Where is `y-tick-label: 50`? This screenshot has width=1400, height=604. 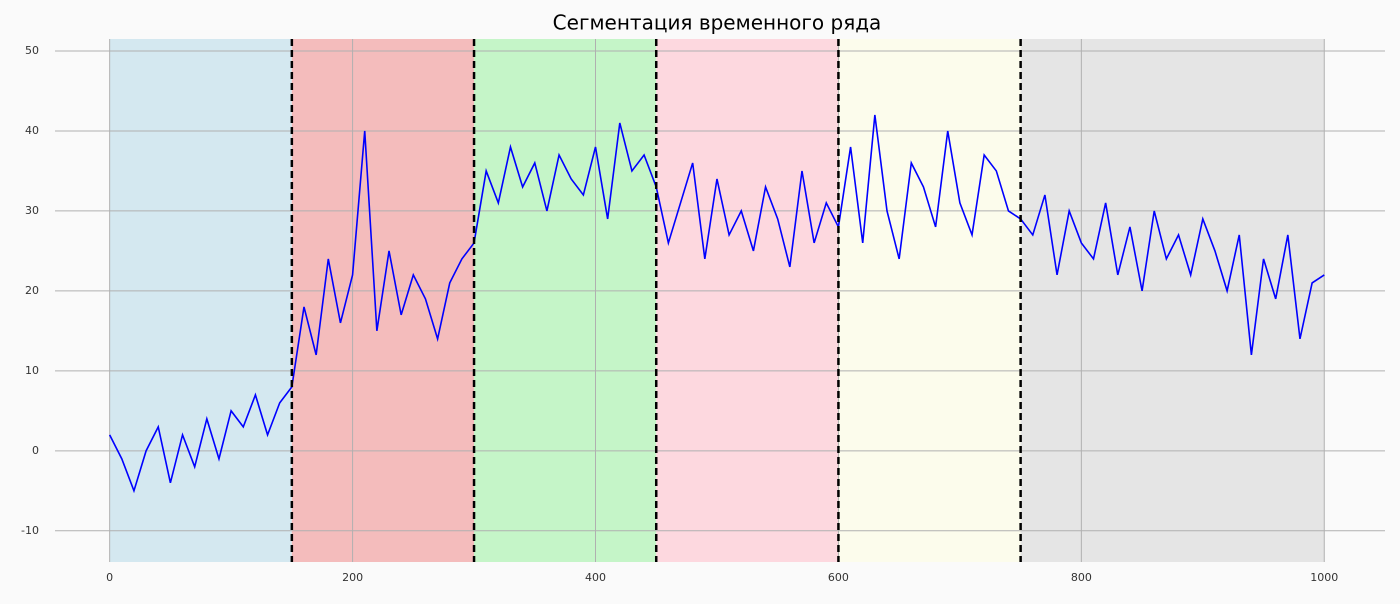 y-tick-label: 50 is located at coordinates (32, 50).